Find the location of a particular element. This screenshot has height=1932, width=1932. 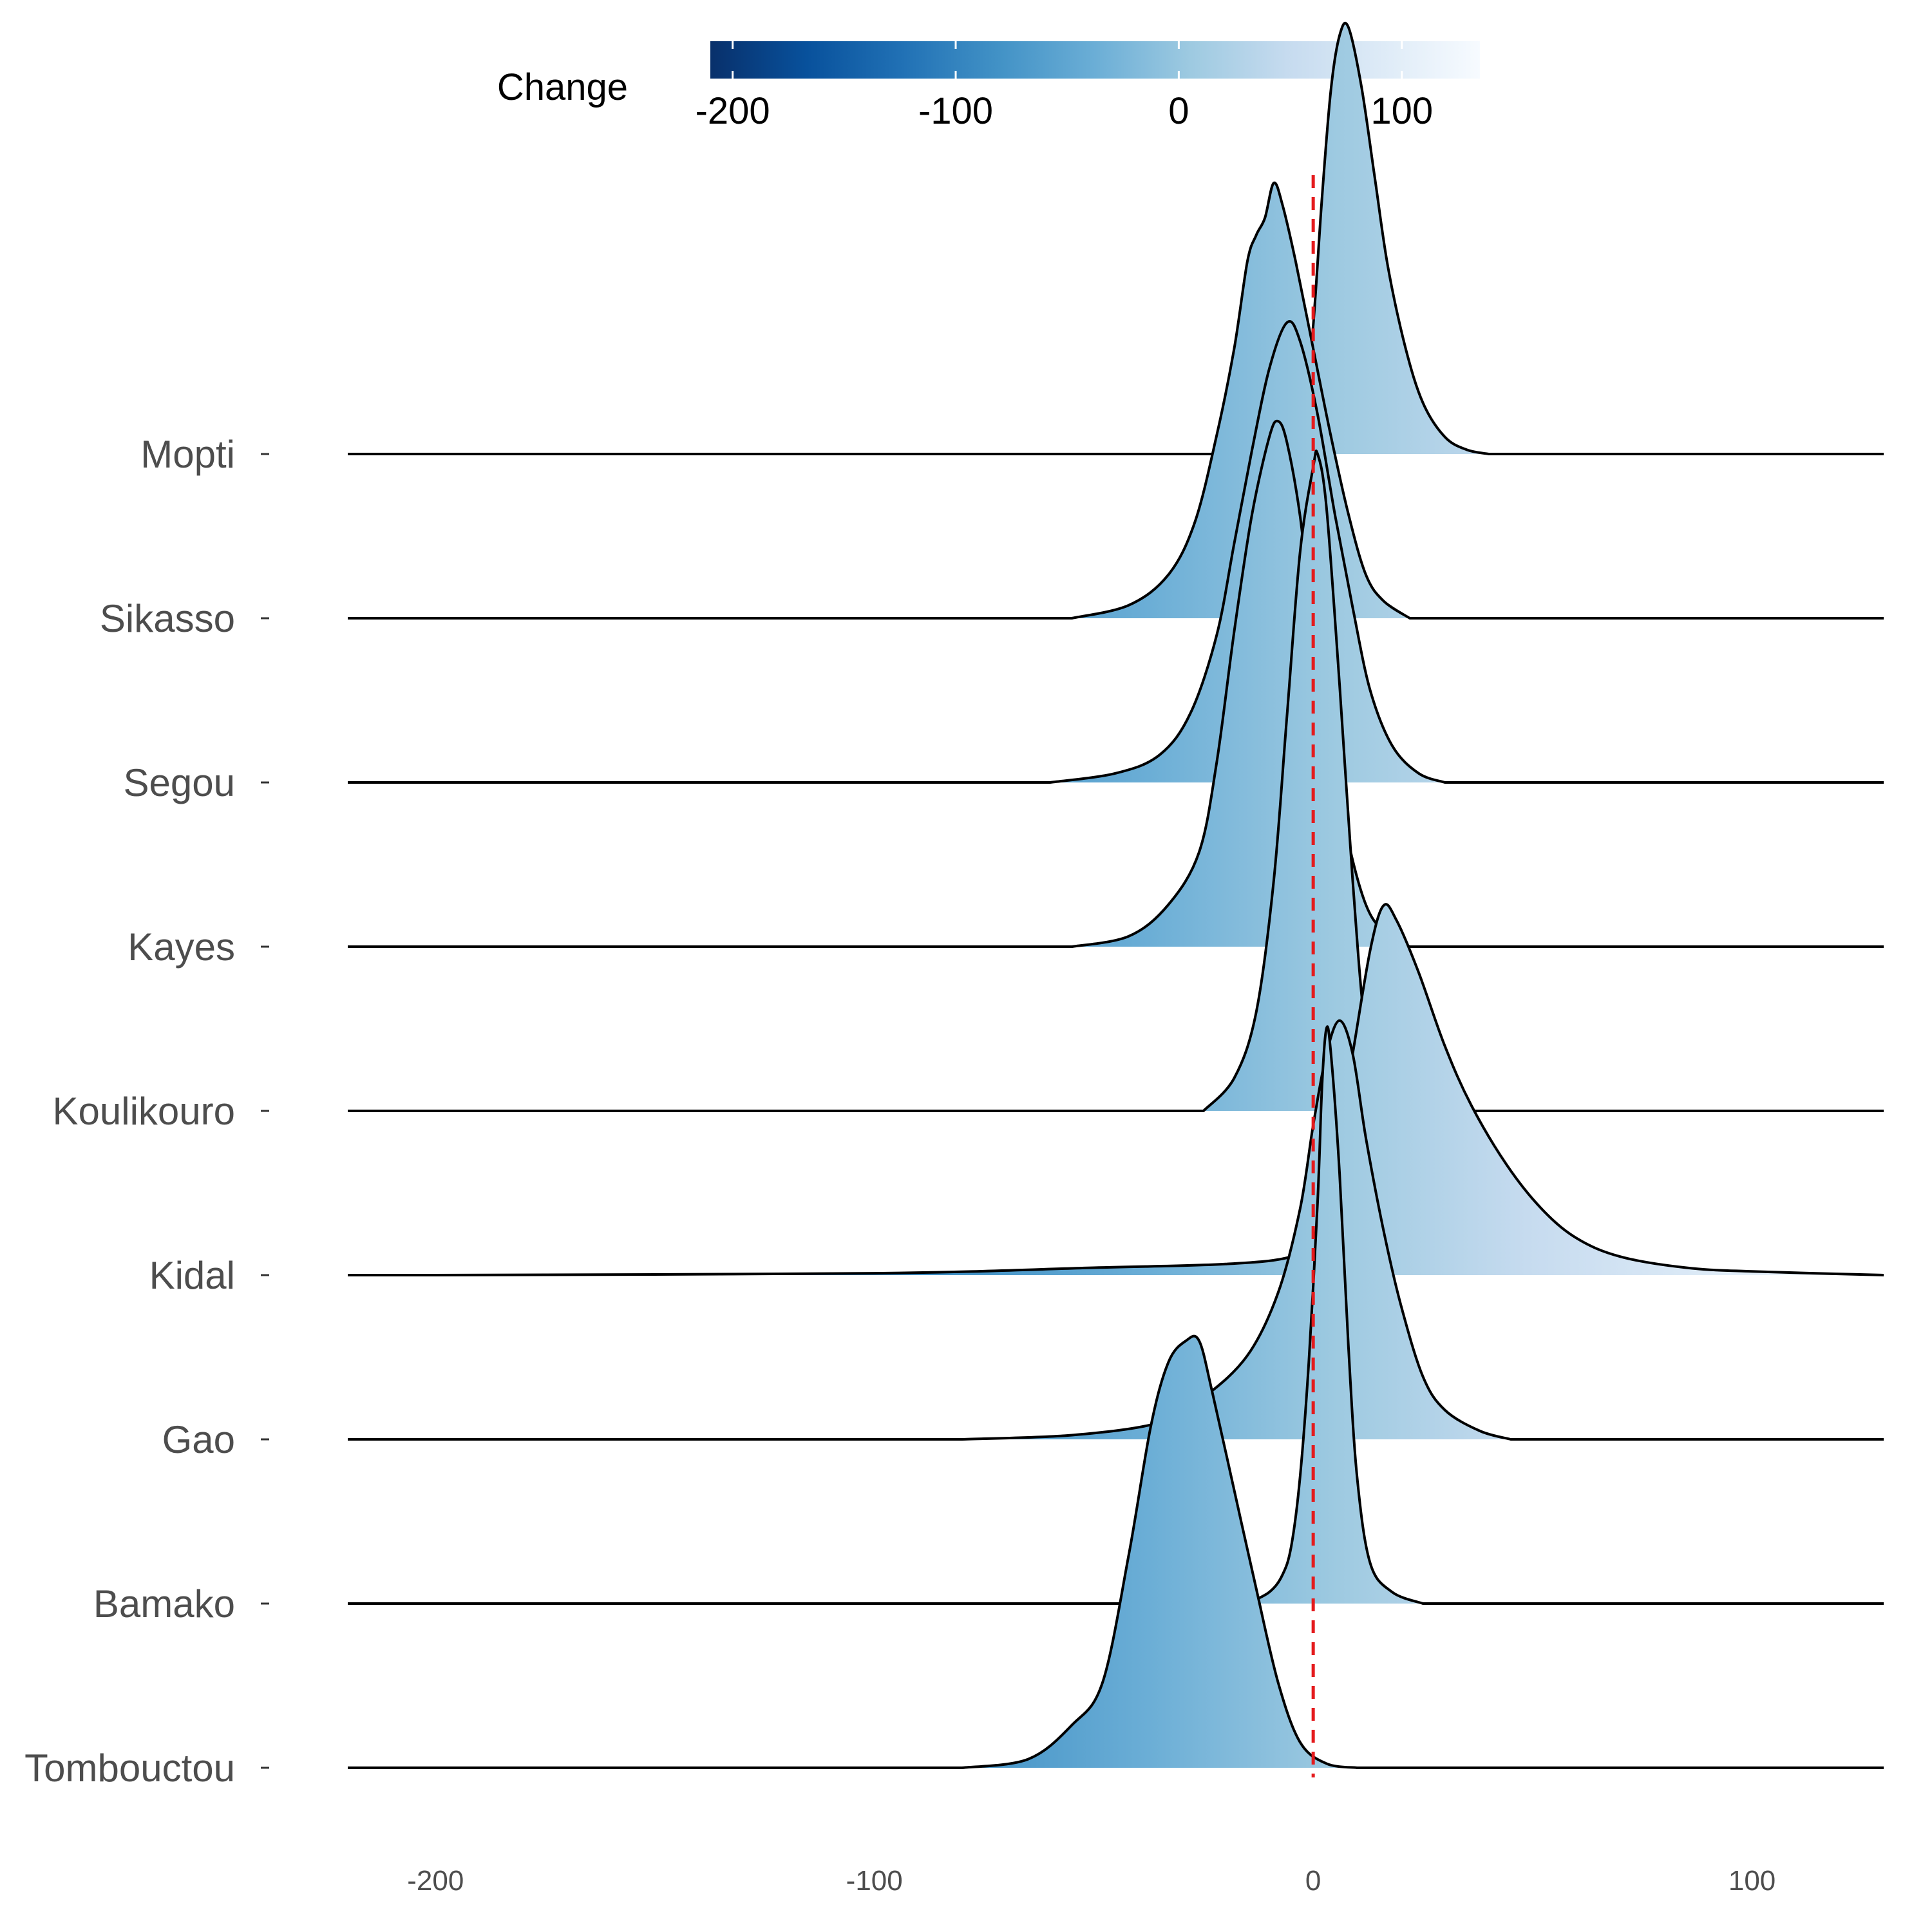

category-label: Koulikouro is located at coordinates (143, 1111).